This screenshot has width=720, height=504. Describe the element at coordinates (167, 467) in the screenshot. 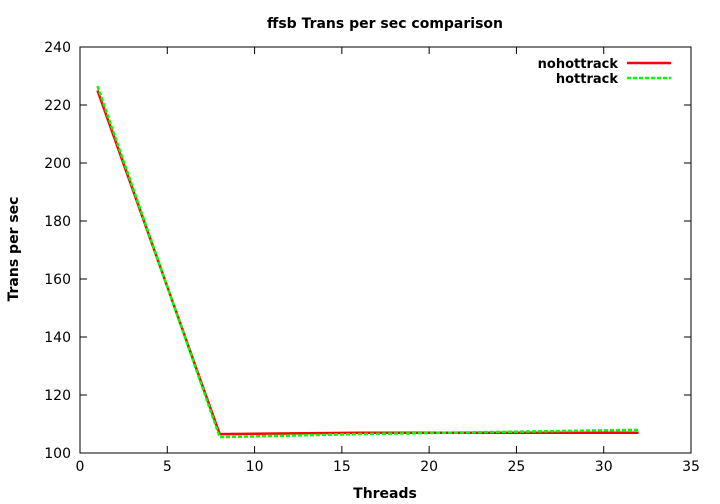

I see `x-tick-label: 5` at that location.